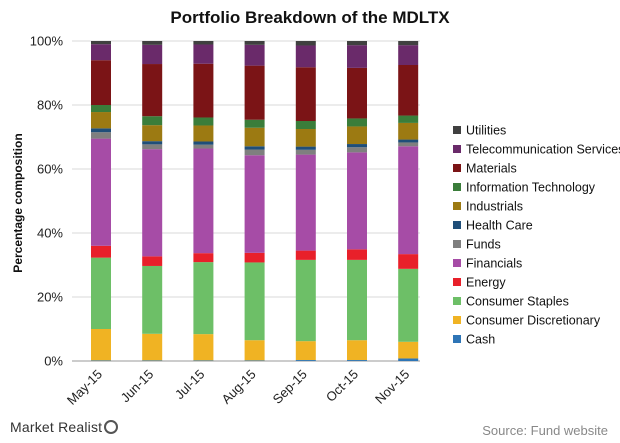 This screenshot has height=443, width=620. Describe the element at coordinates (50, 297) in the screenshot. I see `y-tick-label: 20%` at that location.